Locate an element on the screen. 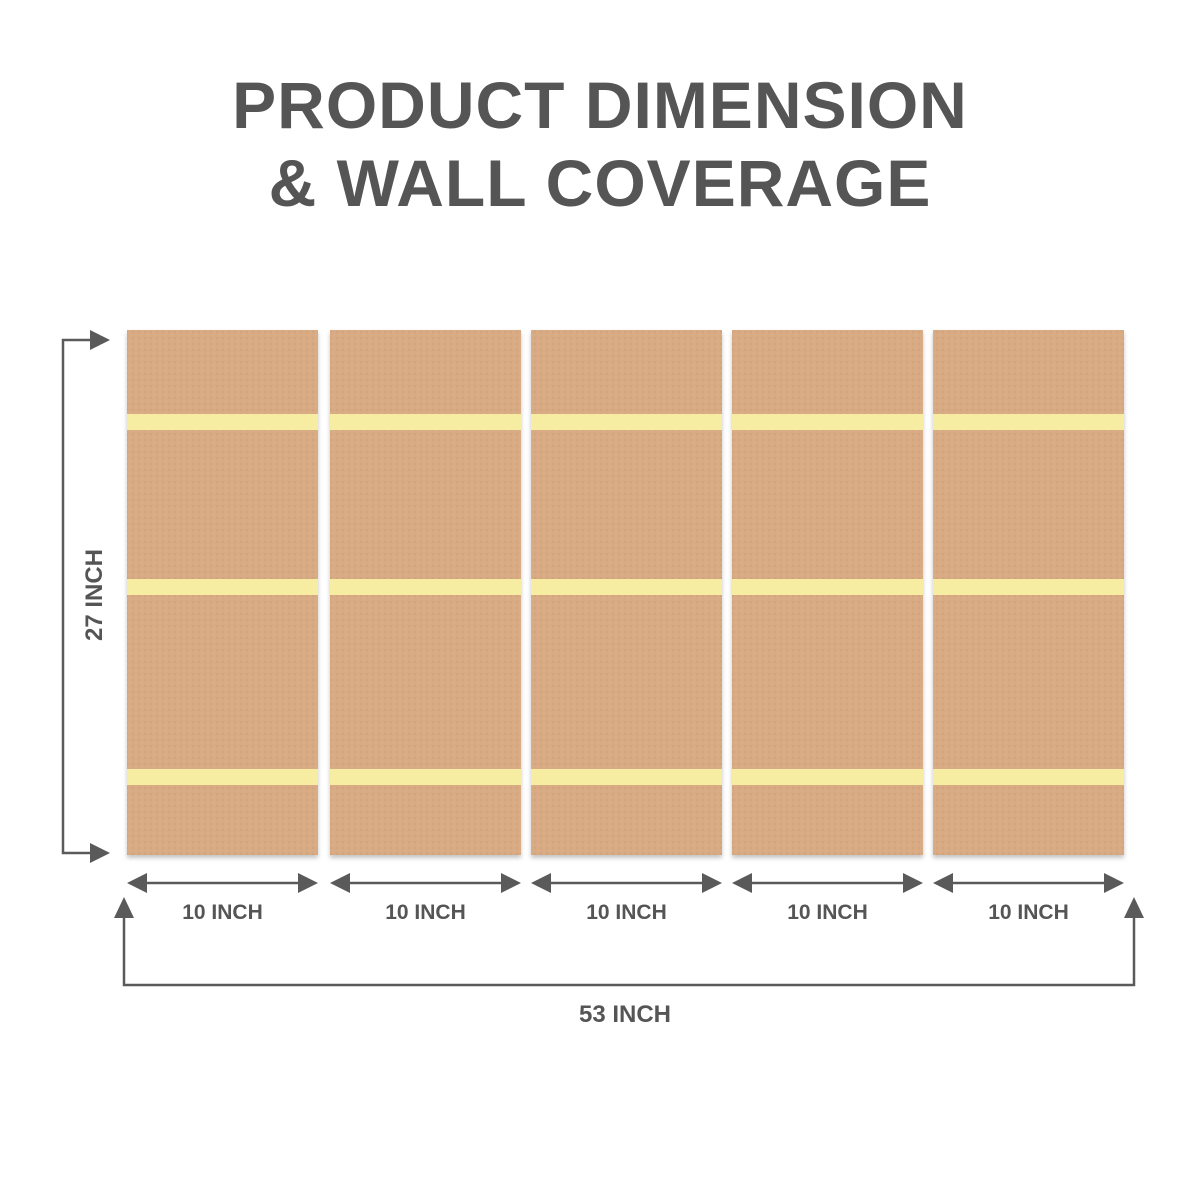 Image resolution: width=1200 pixels, height=1200 pixels. height-bracket is located at coordinates (76, 596).